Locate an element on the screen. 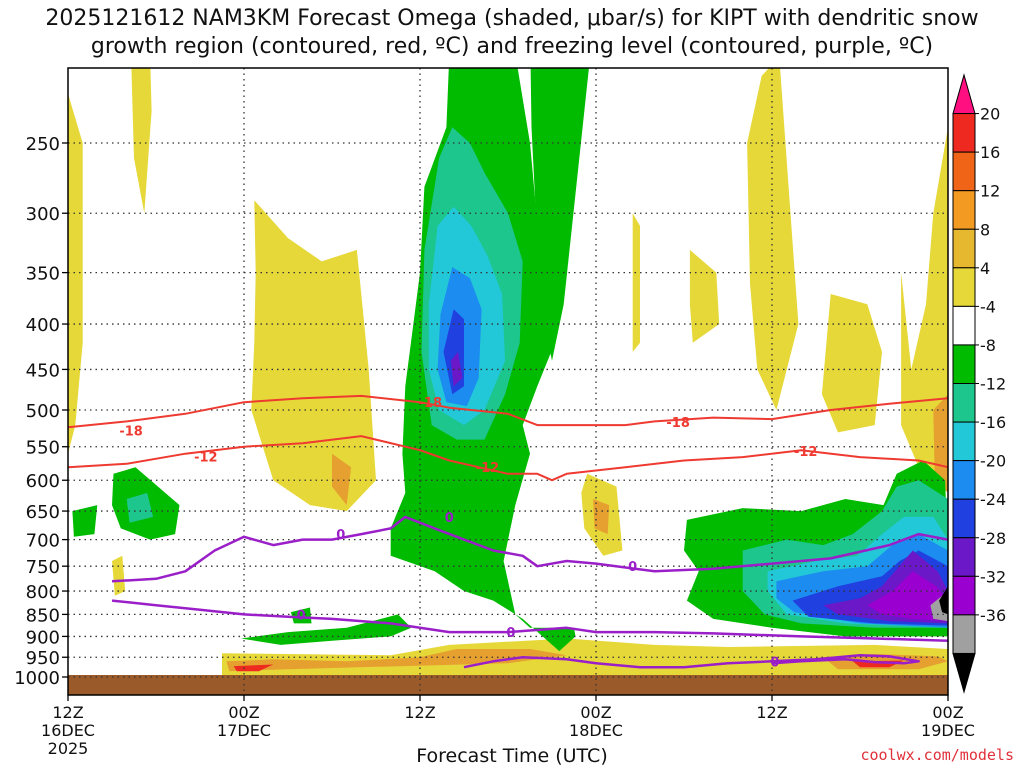  credit-link: coolwx.com/models is located at coordinates (937, 755).